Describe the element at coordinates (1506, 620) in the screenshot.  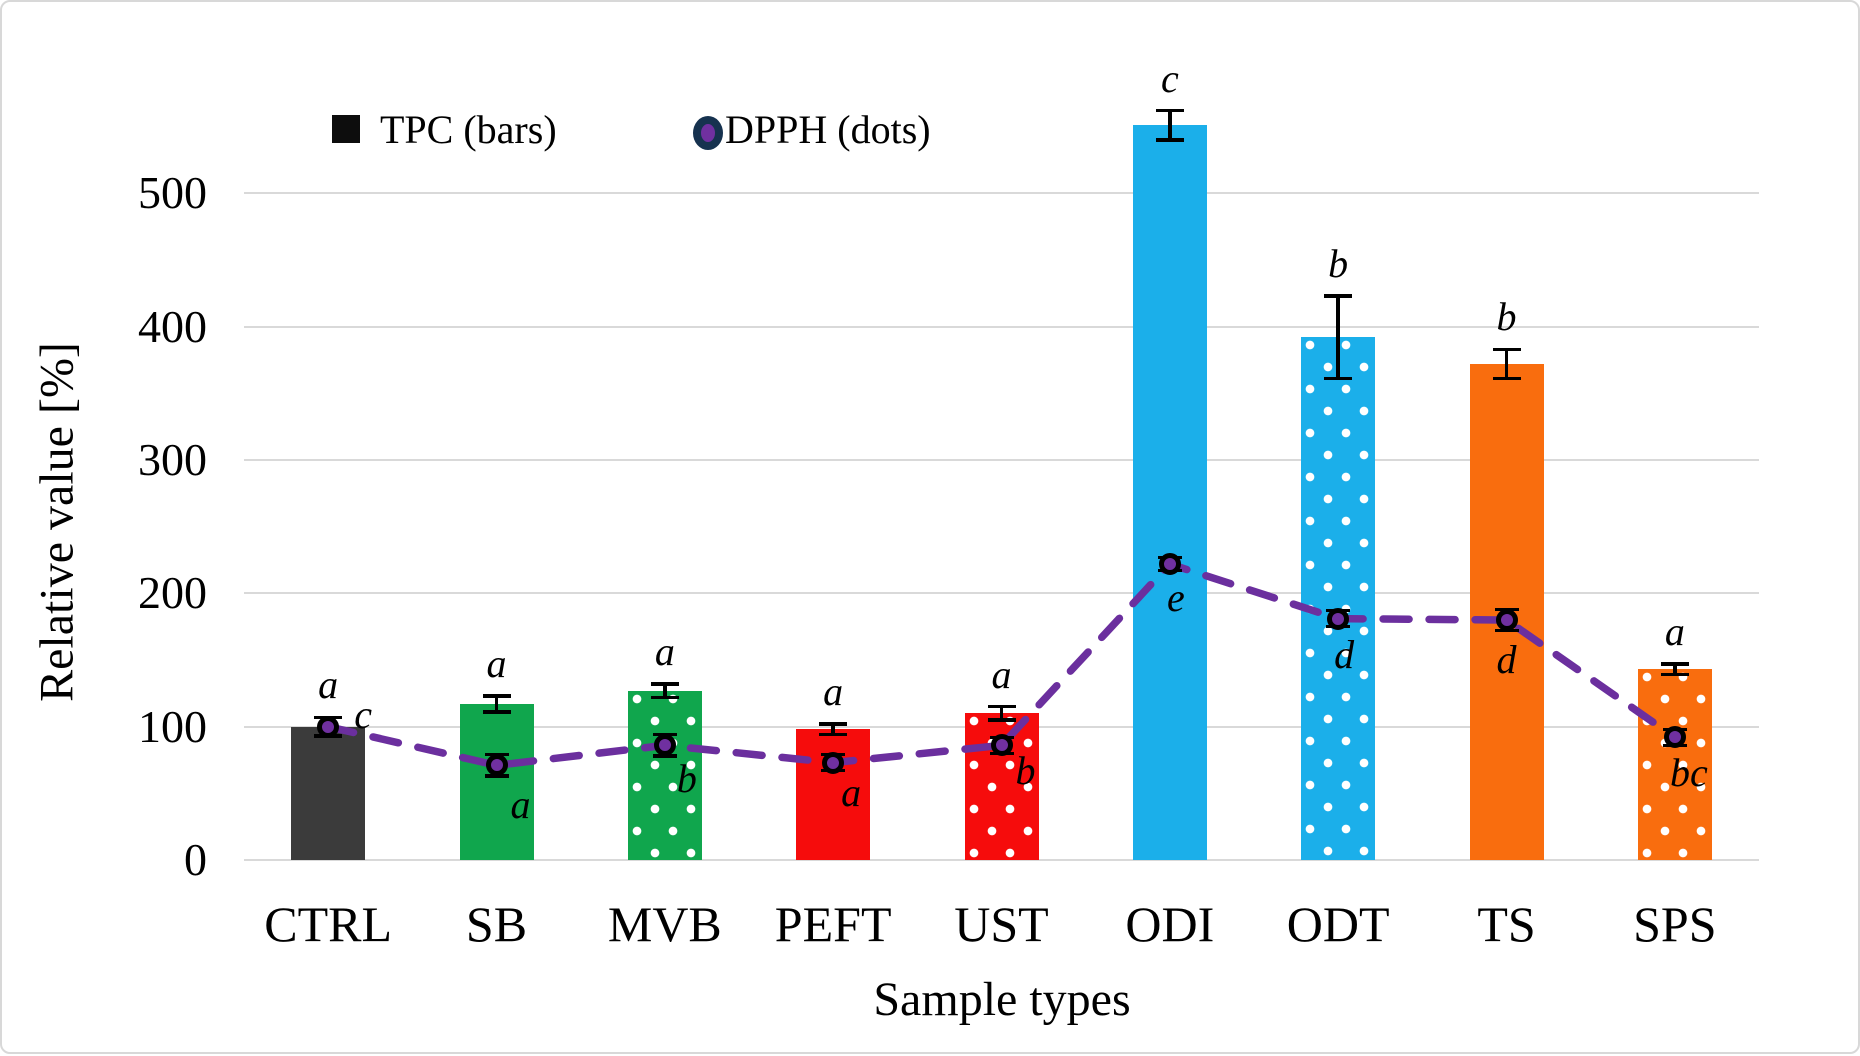
I see `dpph-dot-TS` at that location.